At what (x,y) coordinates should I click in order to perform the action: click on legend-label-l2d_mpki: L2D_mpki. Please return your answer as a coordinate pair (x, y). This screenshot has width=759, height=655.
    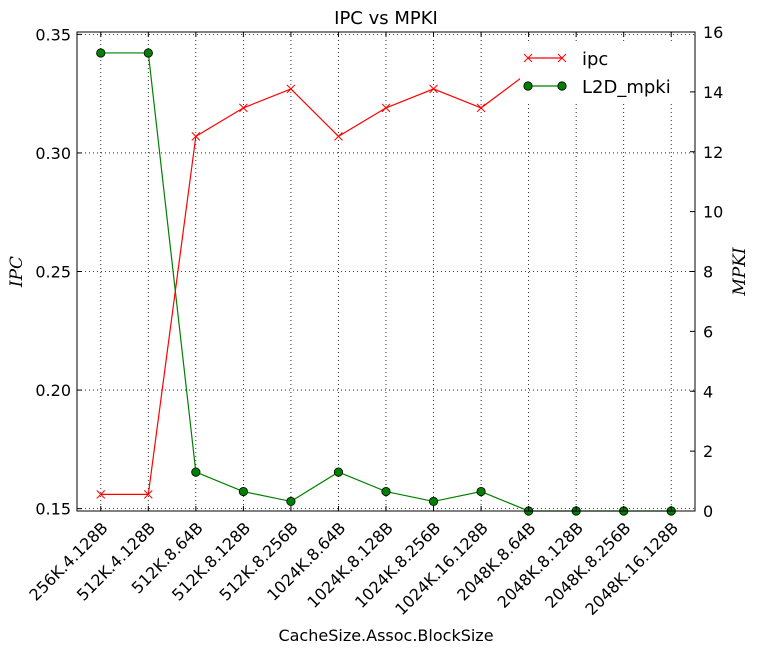
    Looking at the image, I should click on (626, 87).